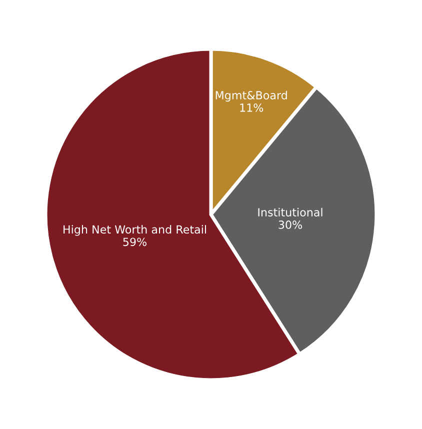 Image resolution: width=422 pixels, height=429 pixels. What do you see at coordinates (251, 96) in the screenshot?
I see `slice-label: Mgmt&Board` at bounding box center [251, 96].